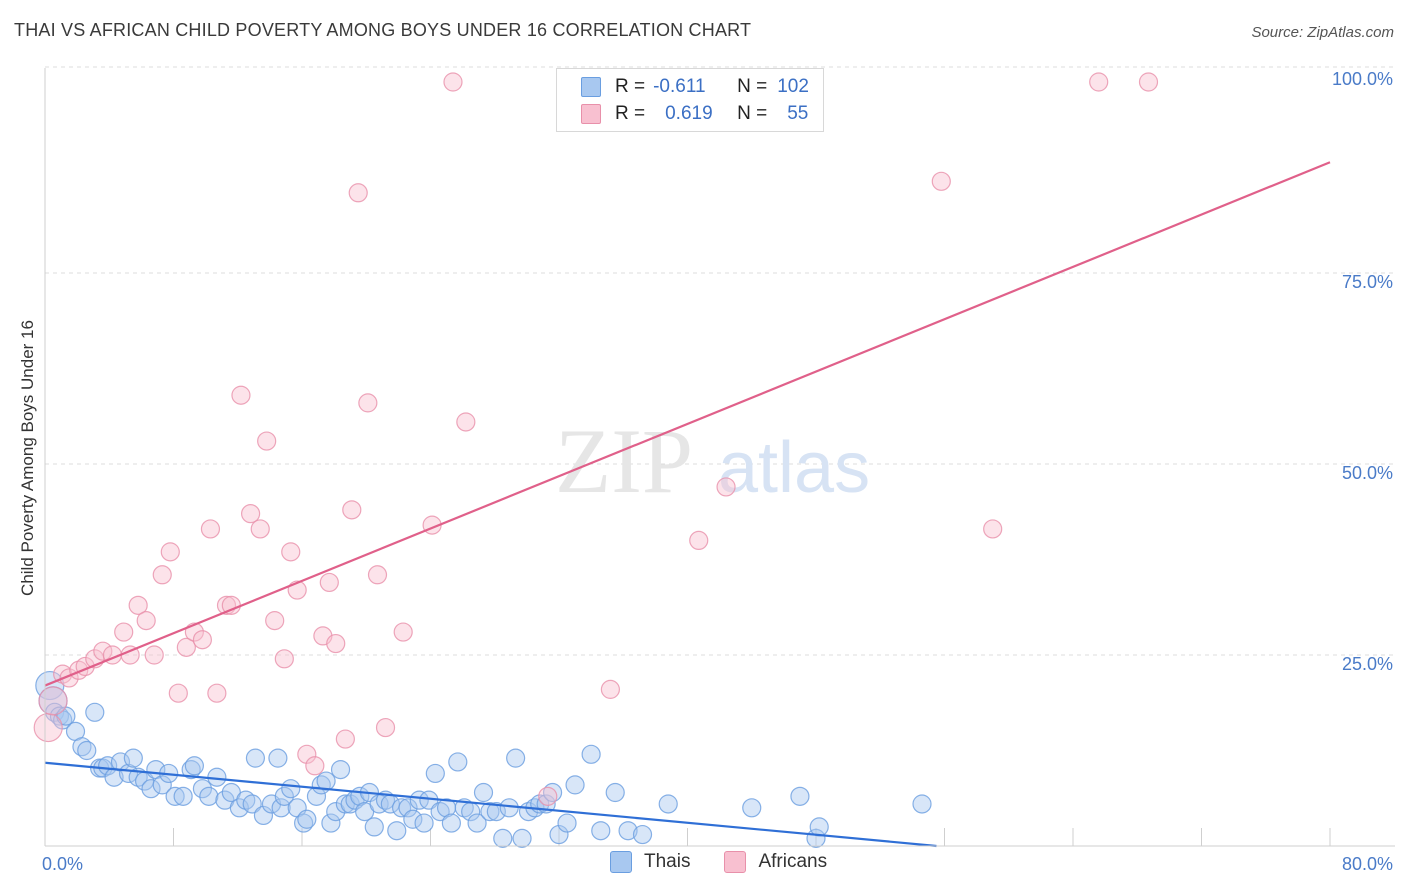 The image size is (1406, 892). What do you see at coordinates (1367, 664) in the screenshot?
I see `y-tick-label: 25.0%` at bounding box center [1367, 664].